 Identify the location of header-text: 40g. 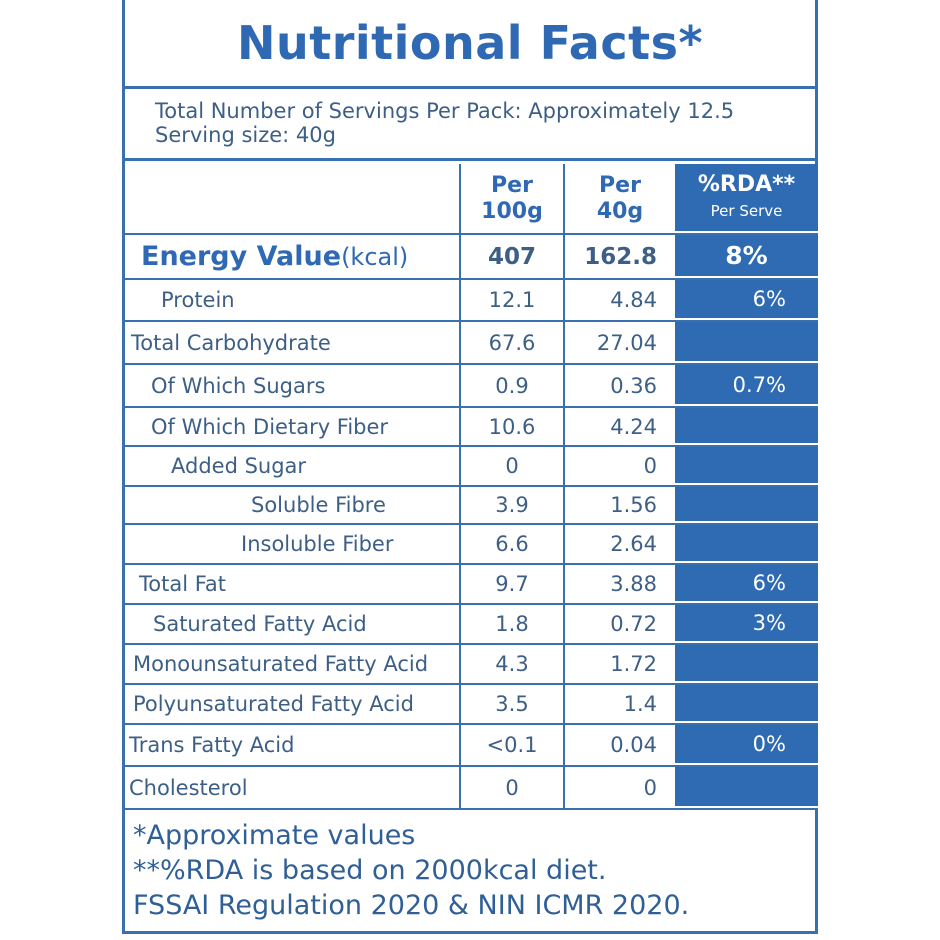
(620, 211).